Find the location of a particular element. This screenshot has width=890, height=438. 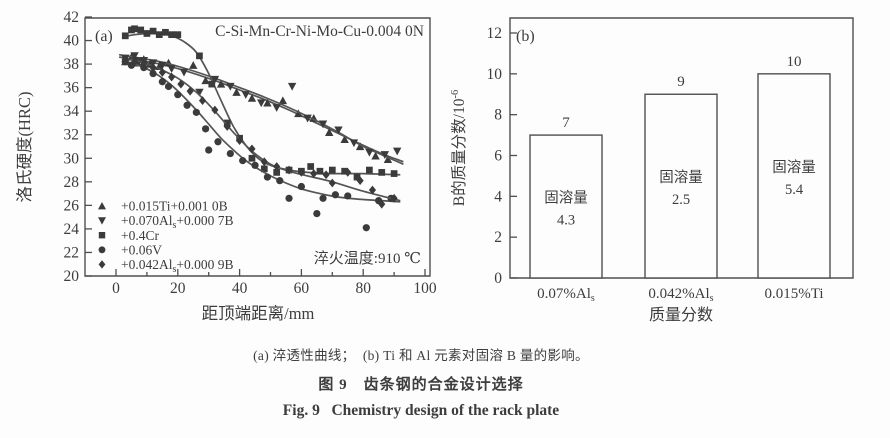

panel-b-xlabel: 质量分数 is located at coordinates (681, 315).